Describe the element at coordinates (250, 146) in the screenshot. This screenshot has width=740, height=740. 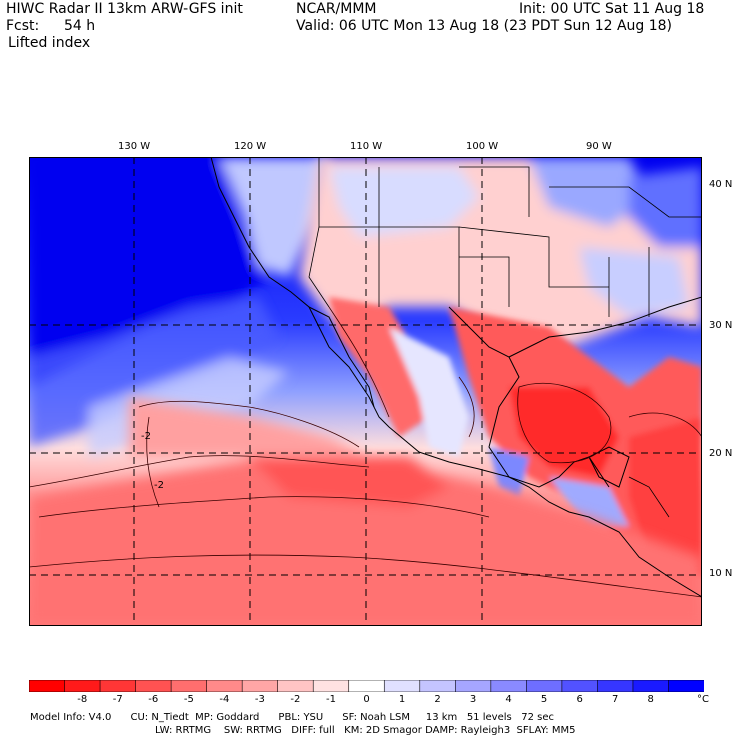
I see `lon-label: 120 W` at that location.